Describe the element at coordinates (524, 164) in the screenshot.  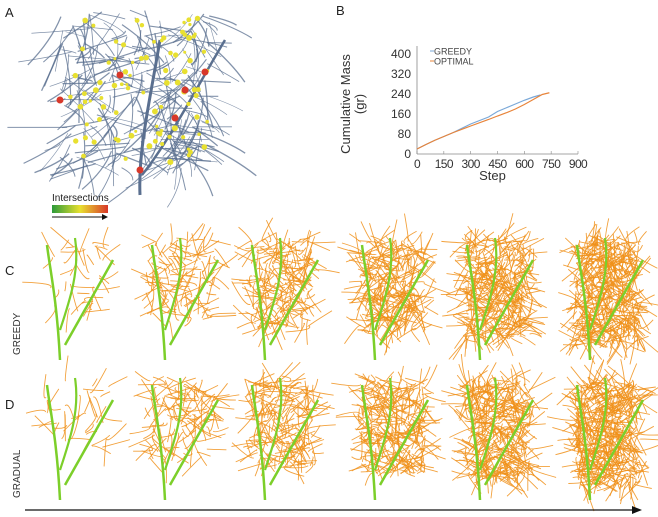
I see `x-tick-label: 600` at that location.